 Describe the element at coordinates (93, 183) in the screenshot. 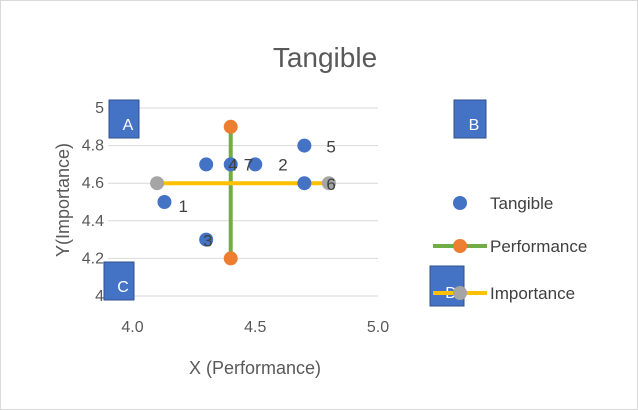

I see `y-tick-label: 4.6` at that location.